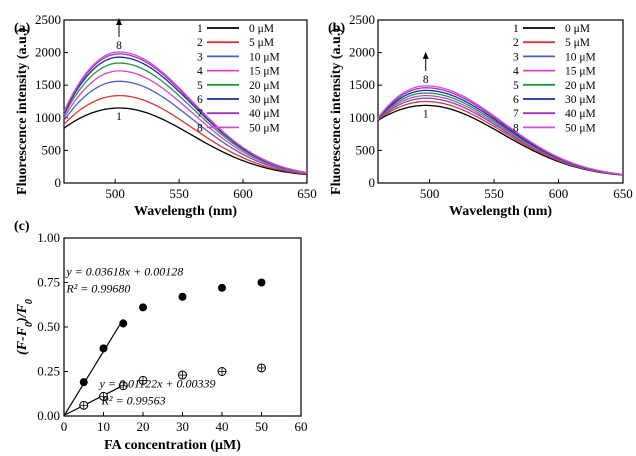  I want to click on panel-label: (c), so click(22, 226).